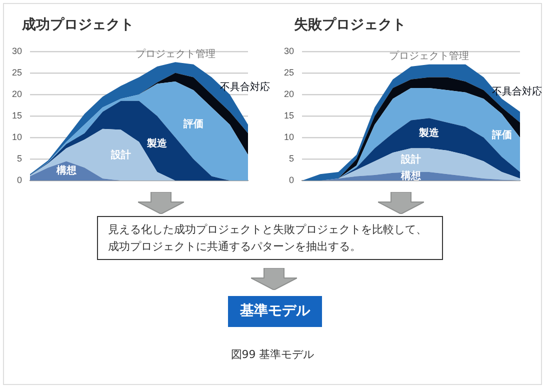  What do you see at coordinates (78, 25) in the screenshot?
I see `chart-title: 成功プロジェクト` at bounding box center [78, 25].